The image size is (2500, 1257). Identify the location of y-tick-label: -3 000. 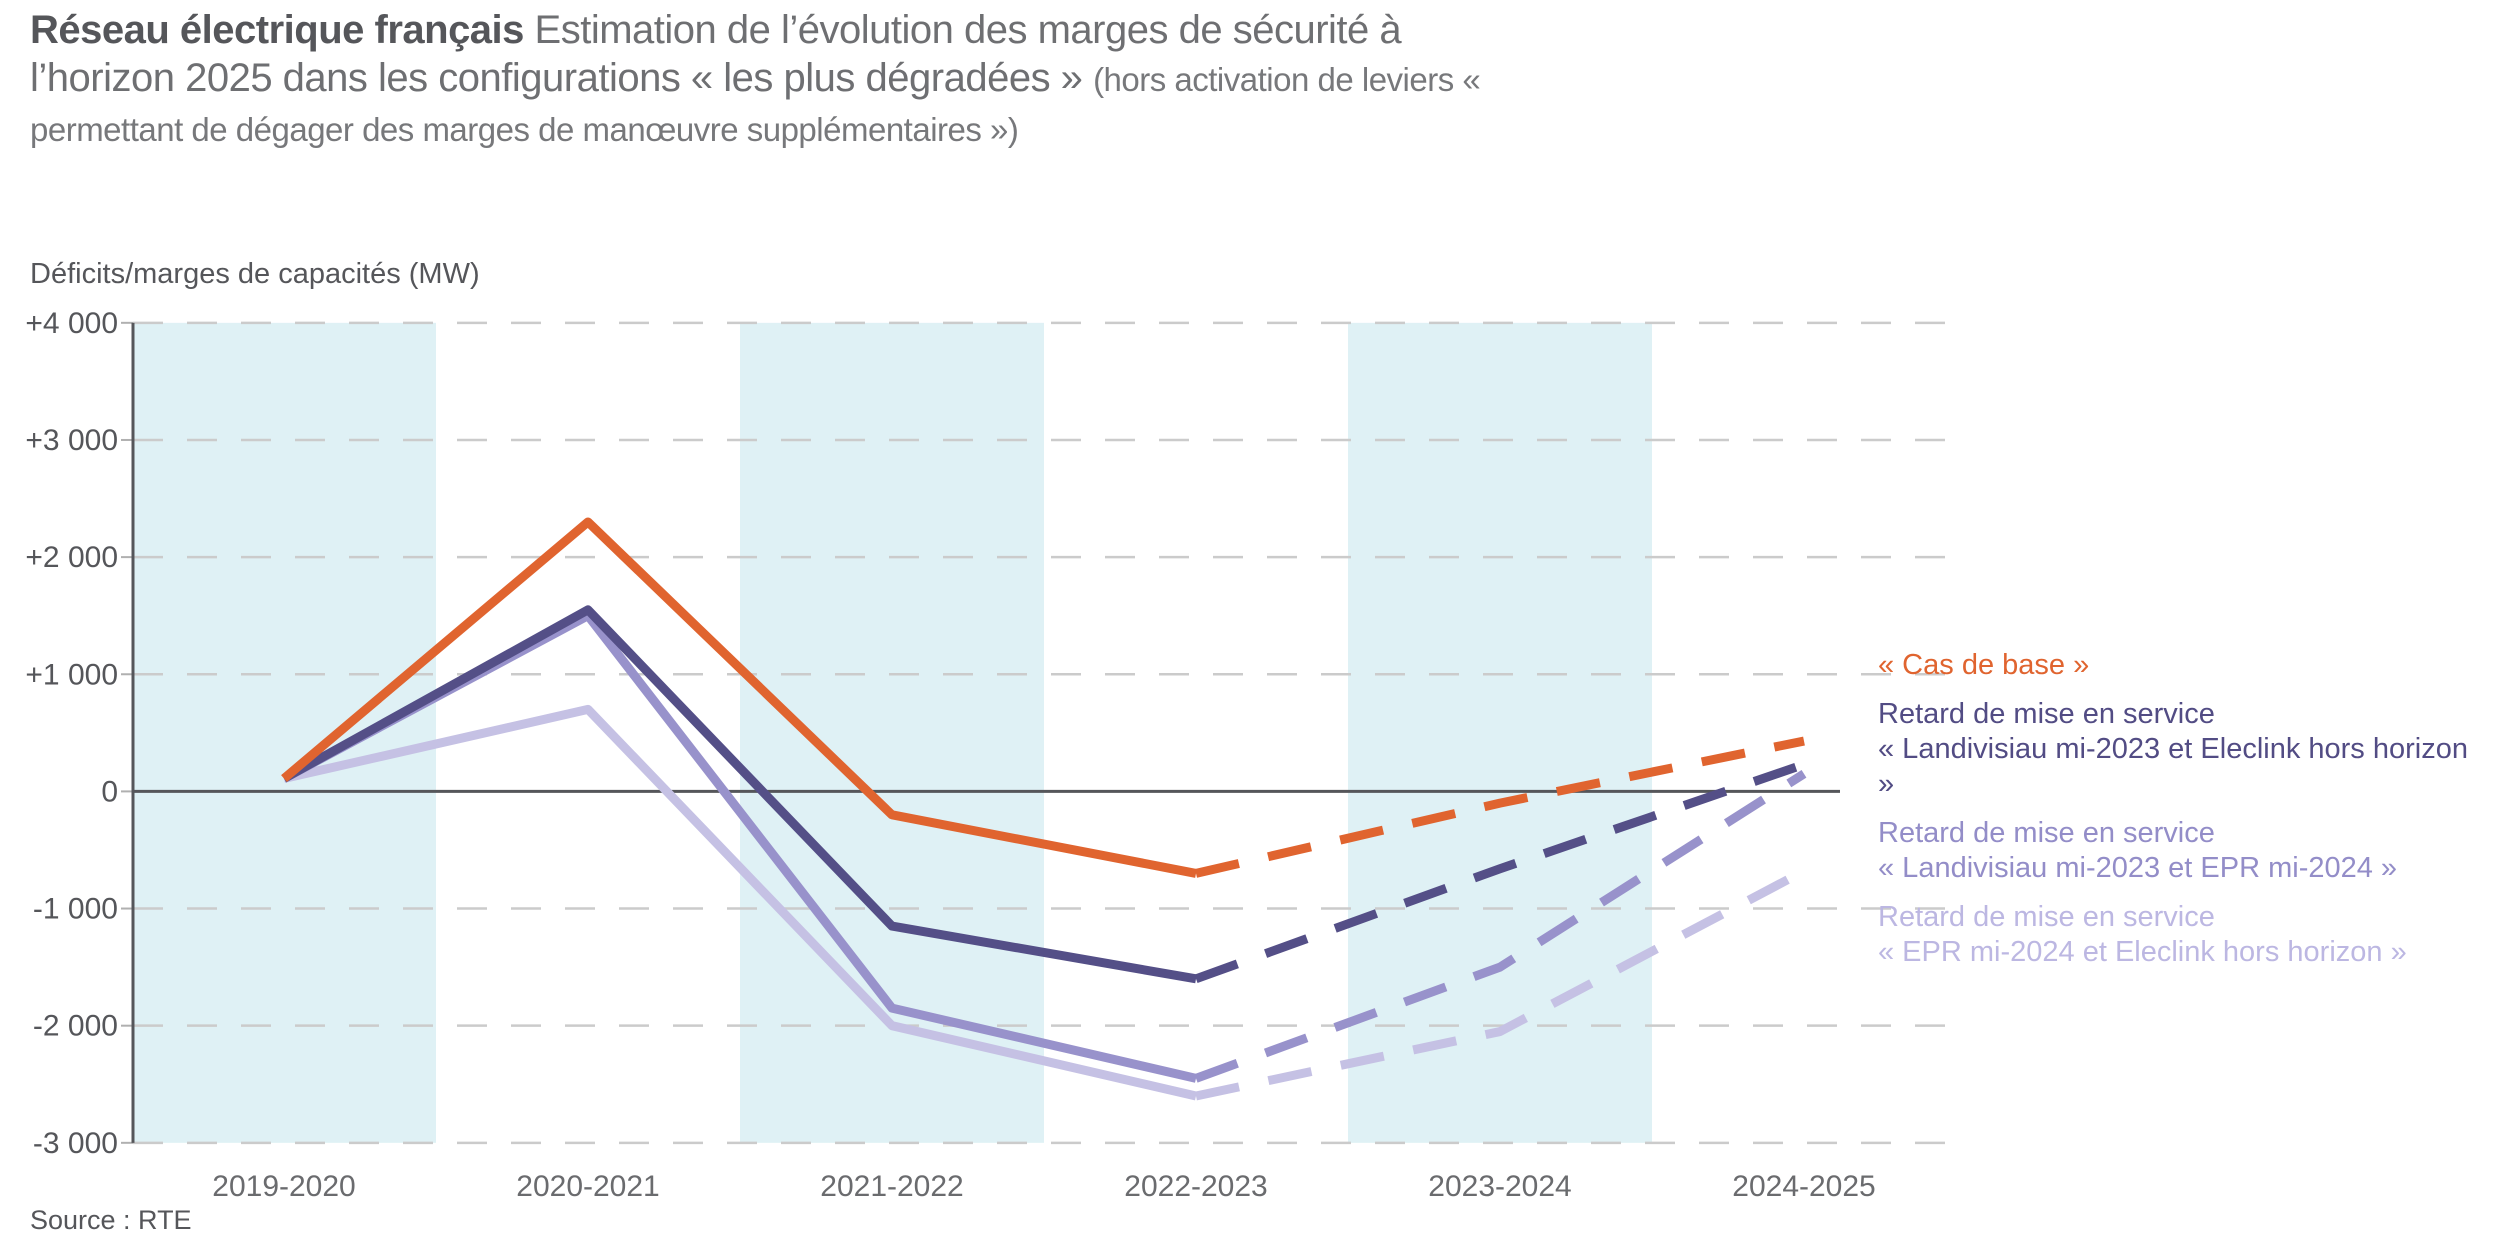
(75, 1143).